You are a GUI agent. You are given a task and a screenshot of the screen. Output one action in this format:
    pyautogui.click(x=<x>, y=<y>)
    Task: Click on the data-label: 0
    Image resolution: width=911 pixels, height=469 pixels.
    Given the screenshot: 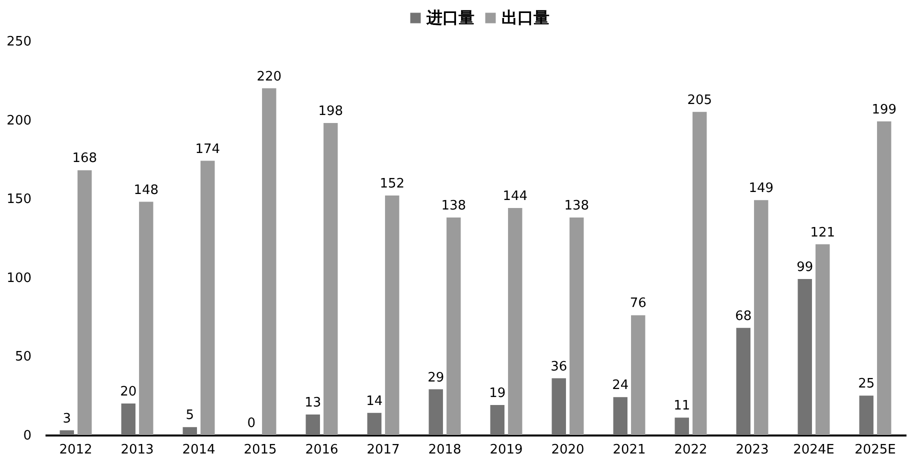 What is the action you would take?
    pyautogui.click(x=251, y=423)
    